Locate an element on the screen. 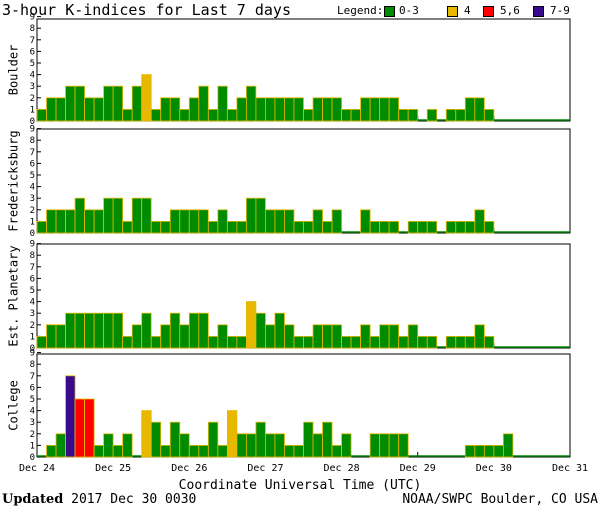 The width and height of the screenshot is (600, 510). station-label-boulder: Boulder is located at coordinates (14, 70).